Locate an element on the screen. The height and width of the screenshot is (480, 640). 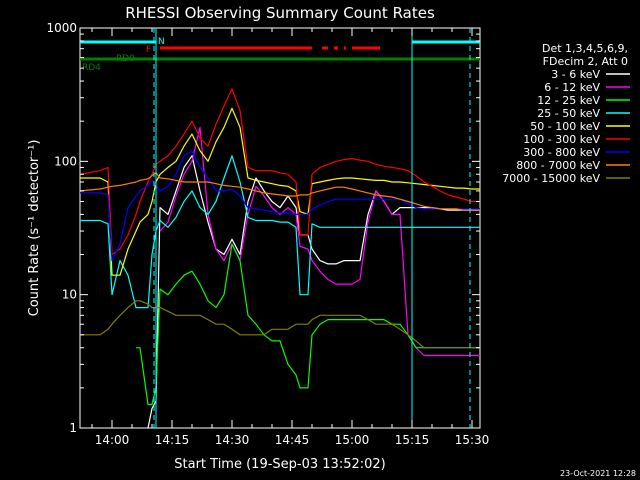
legend-label: 100 - 300 keV is located at coordinates (561, 139).